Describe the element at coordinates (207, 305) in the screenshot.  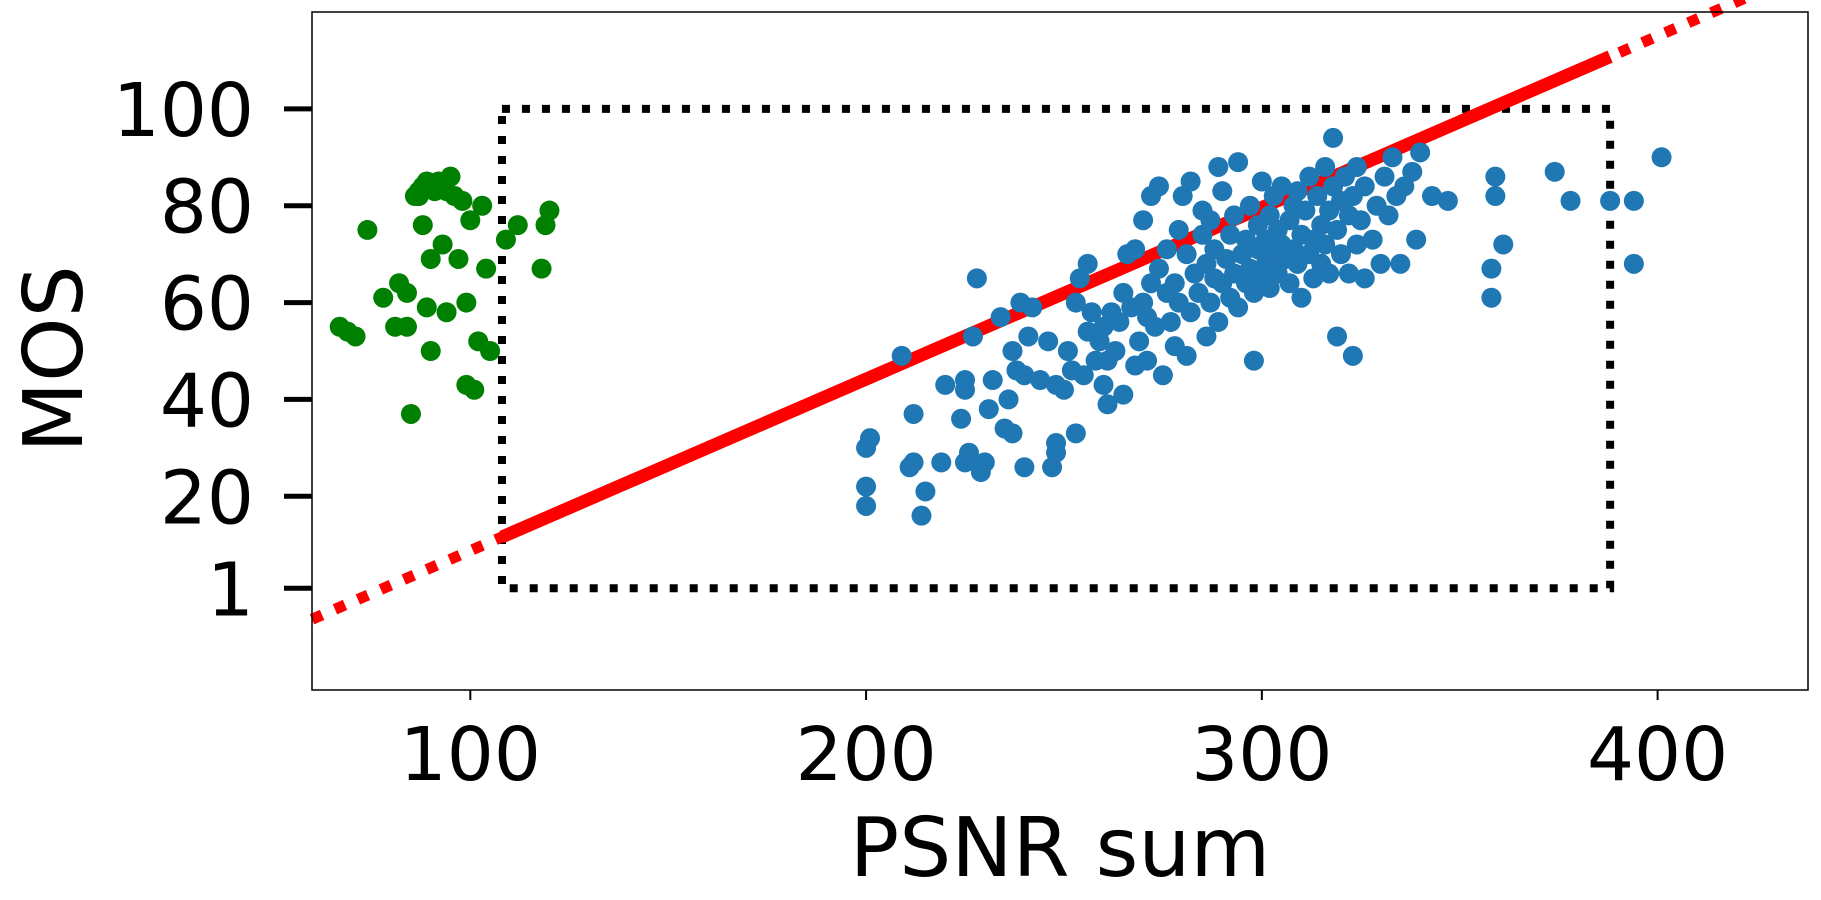
I see `y-tick-label: 60` at that location.